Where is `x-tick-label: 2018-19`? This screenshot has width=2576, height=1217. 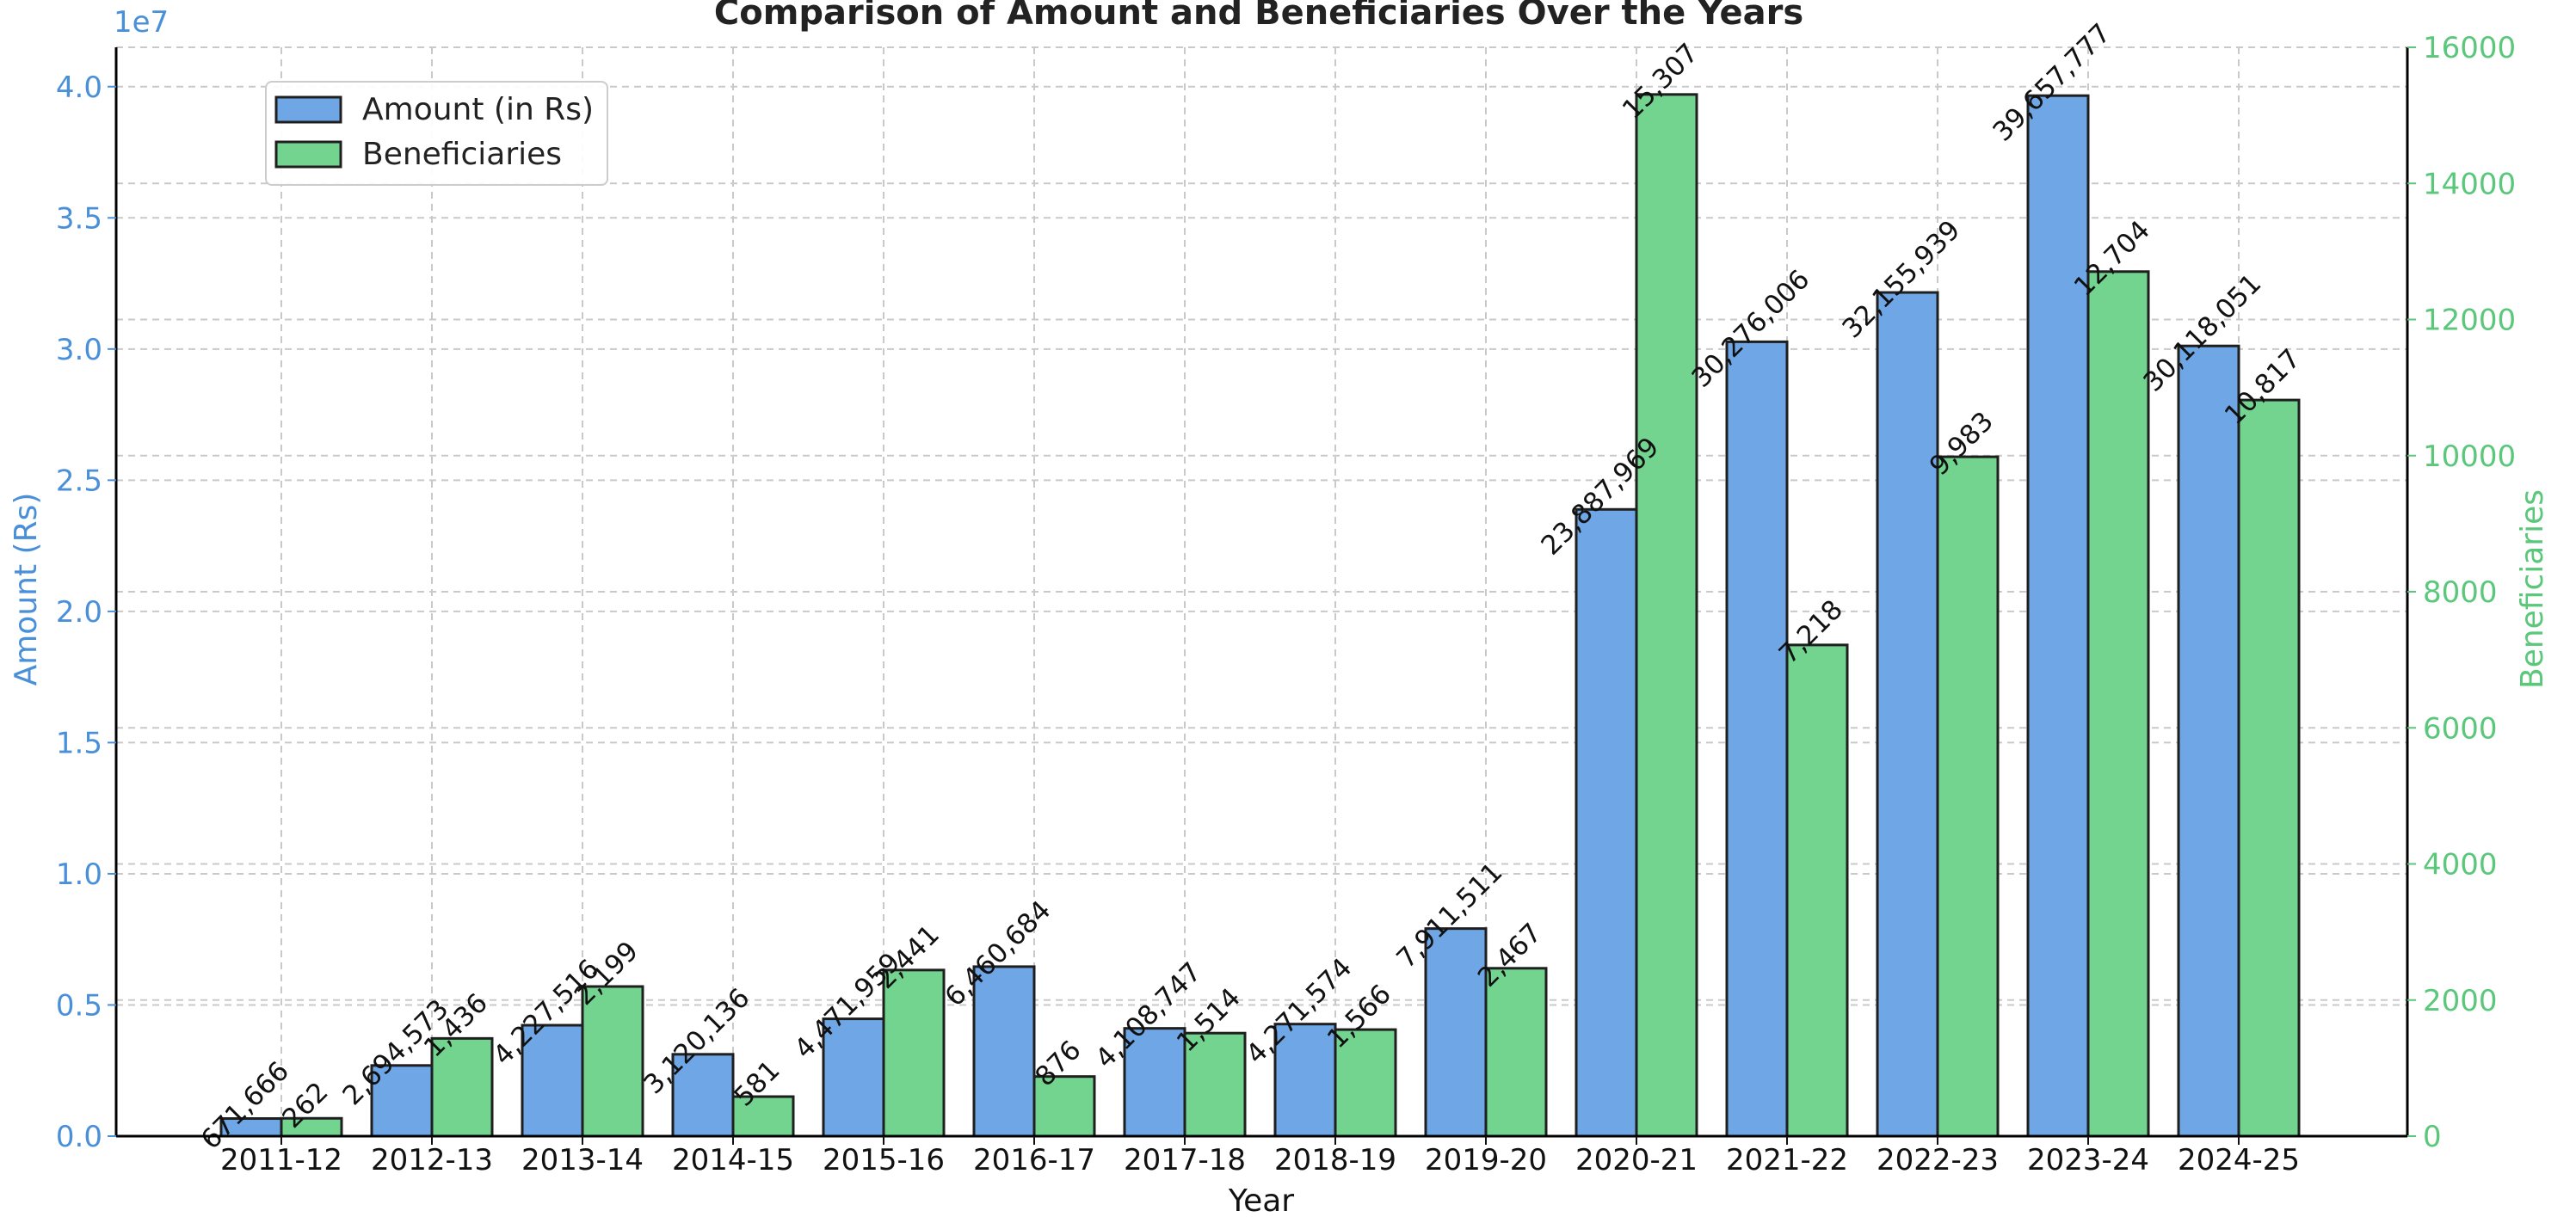 x-tick-label: 2018-19 is located at coordinates (1335, 1160).